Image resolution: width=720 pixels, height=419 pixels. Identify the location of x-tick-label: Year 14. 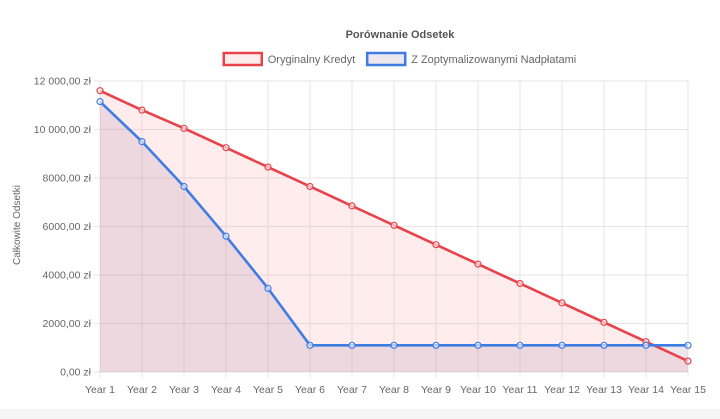
(646, 390).